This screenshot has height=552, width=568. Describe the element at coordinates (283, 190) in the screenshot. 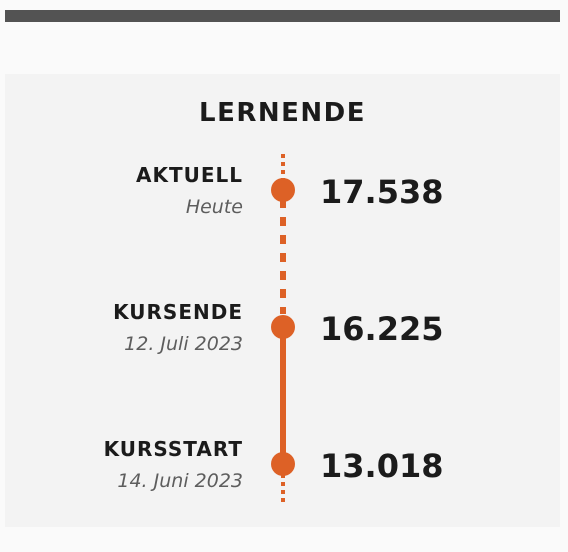

I see `marker-aktuell` at that location.